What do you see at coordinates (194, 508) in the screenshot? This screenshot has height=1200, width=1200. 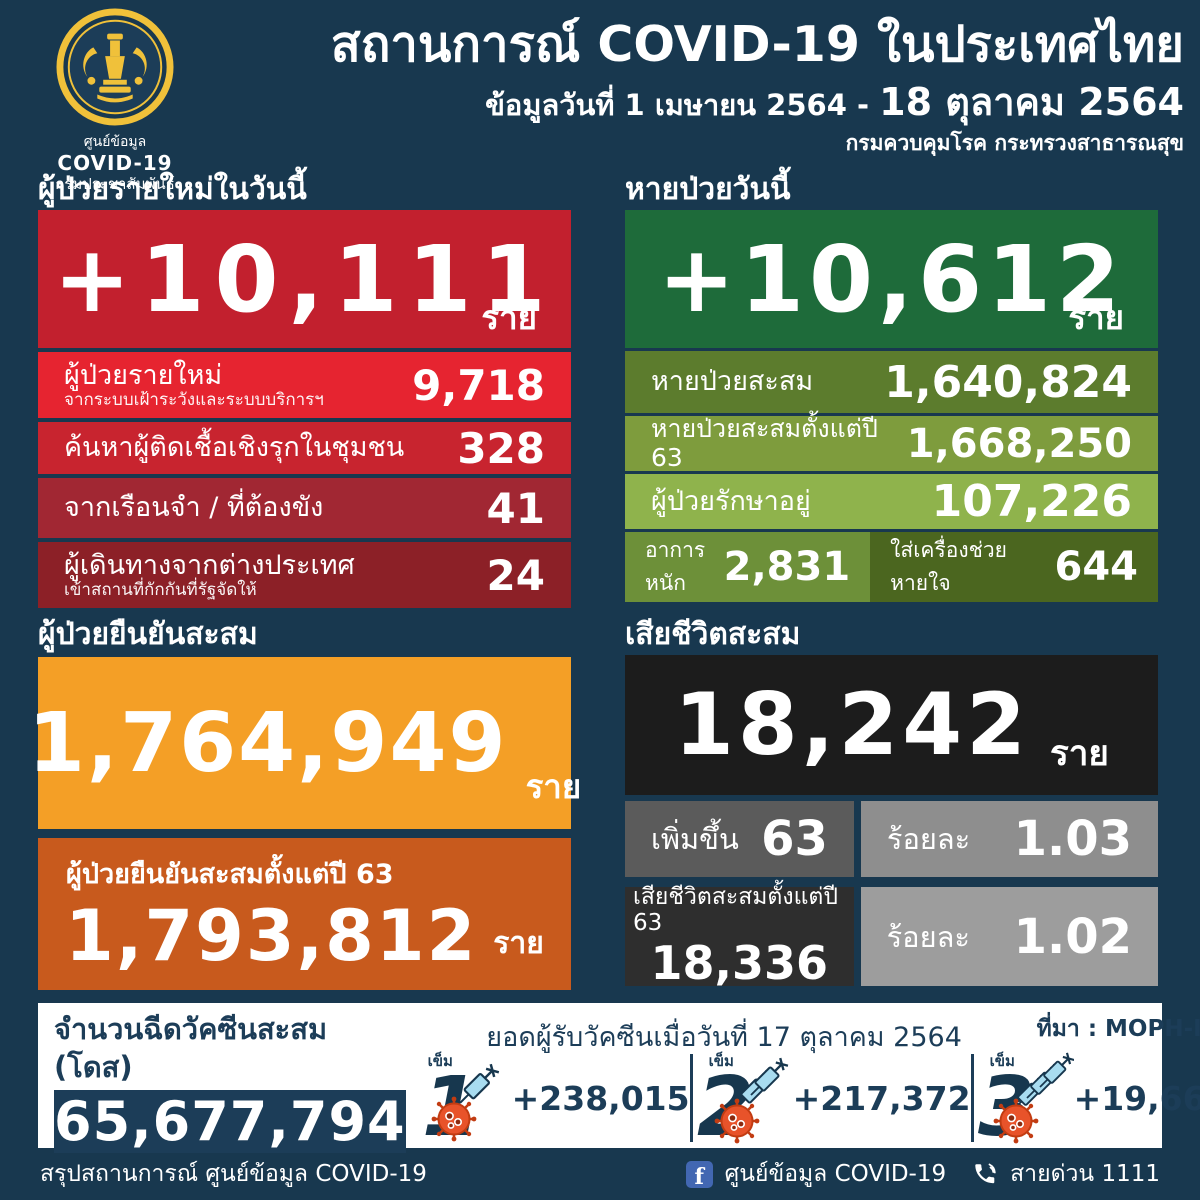 I see `row-label: จากเรือนจำ / ที่ต้องขัง` at bounding box center [194, 508].